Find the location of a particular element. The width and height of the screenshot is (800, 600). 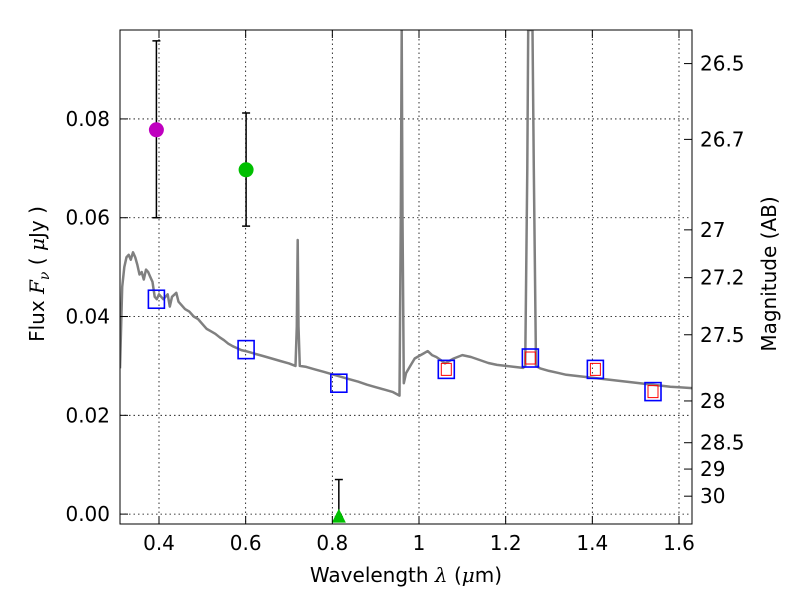

y2-tick-label: 28.5 is located at coordinates (722, 443).